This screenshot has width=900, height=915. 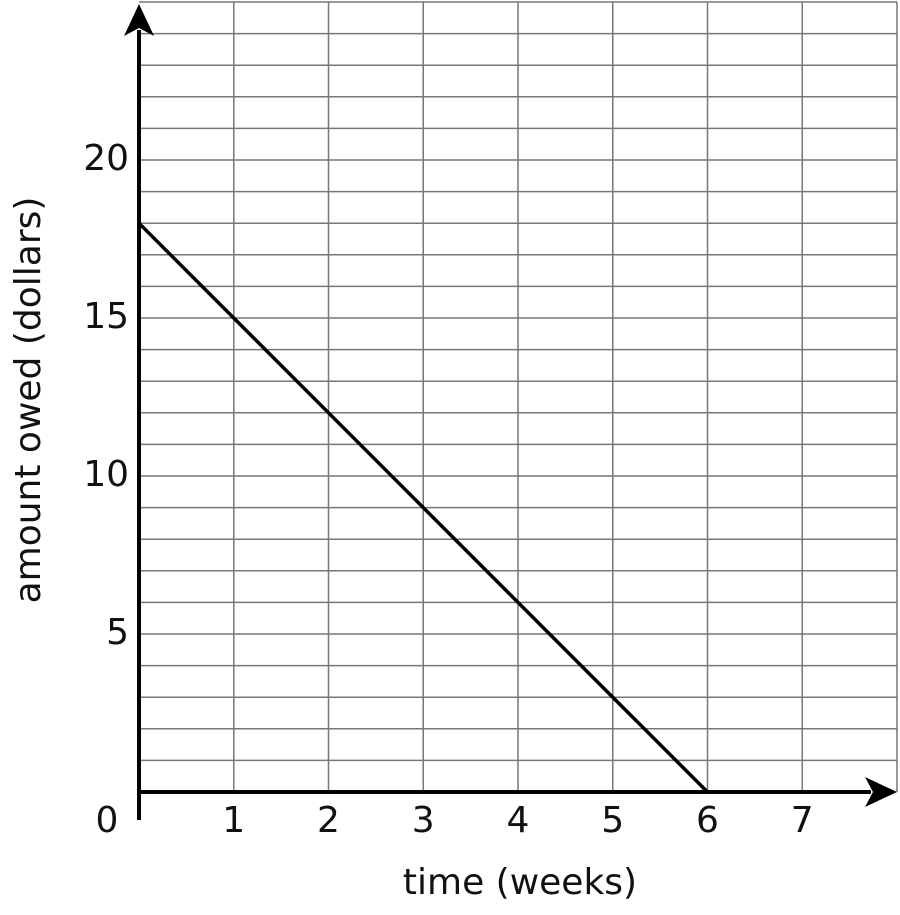 I want to click on x-tick-label: 4, so click(x=518, y=820).